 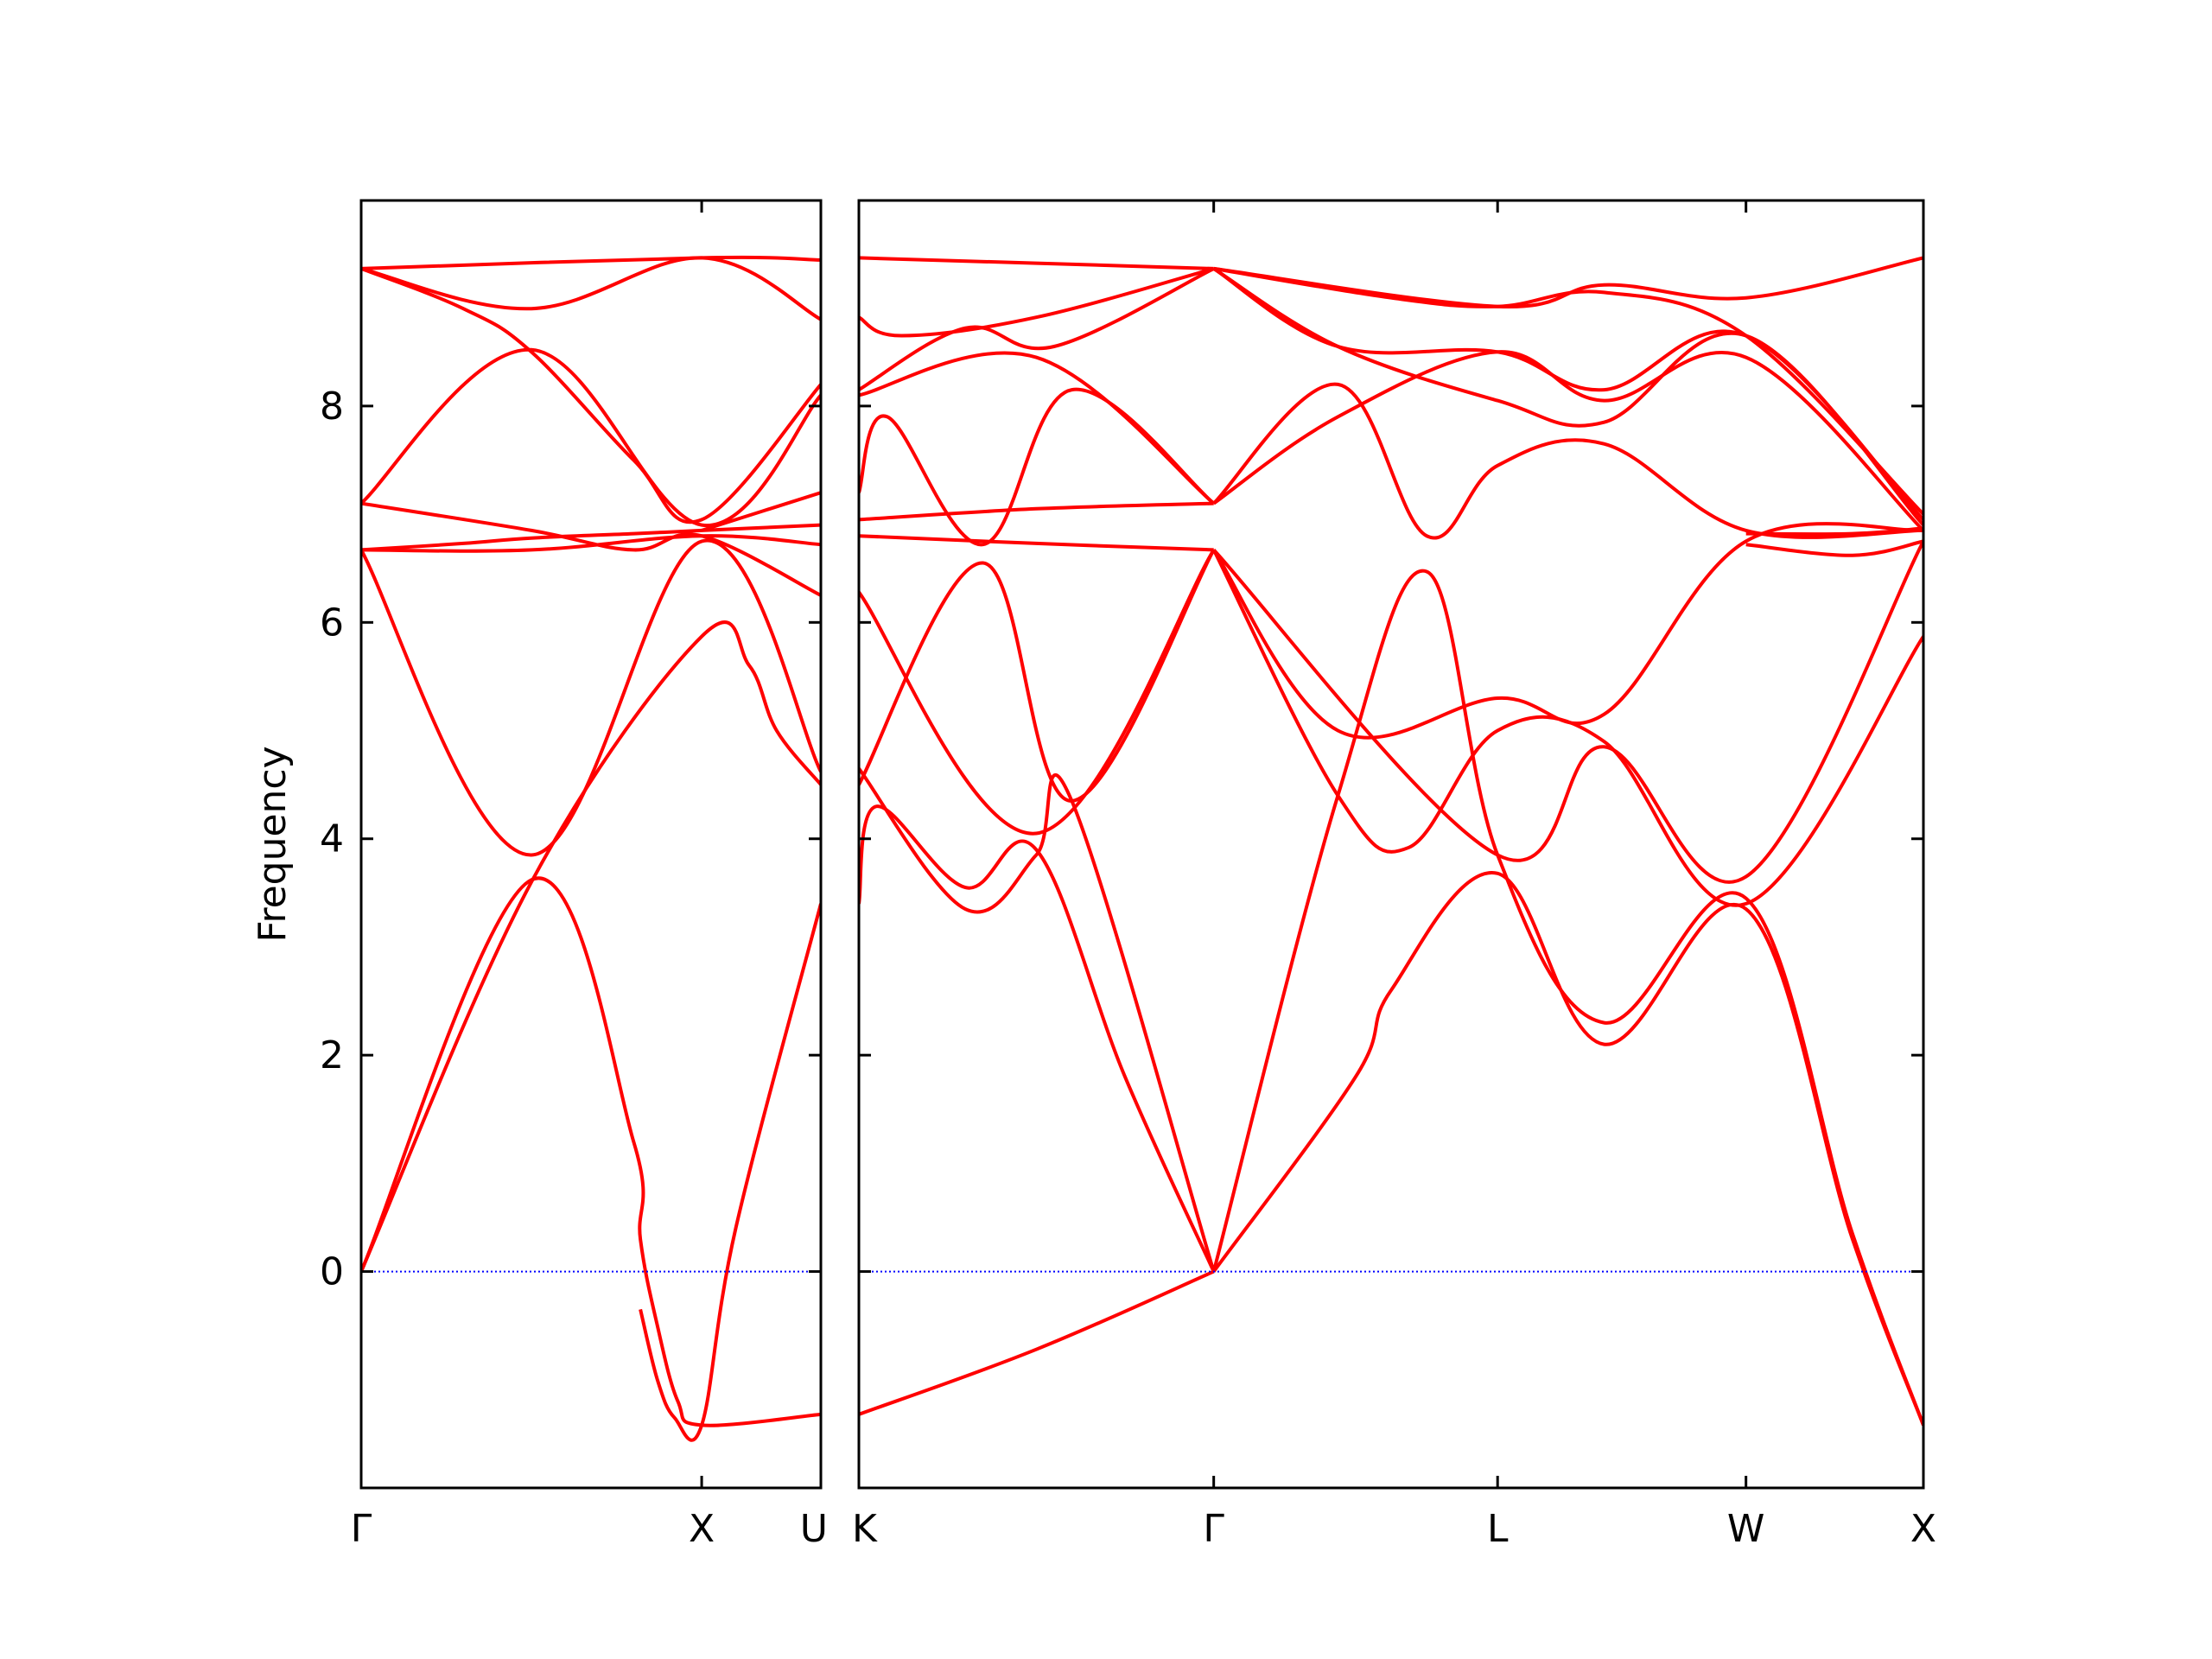 I want to click on right-band-r5, so click(x=1037, y=692).